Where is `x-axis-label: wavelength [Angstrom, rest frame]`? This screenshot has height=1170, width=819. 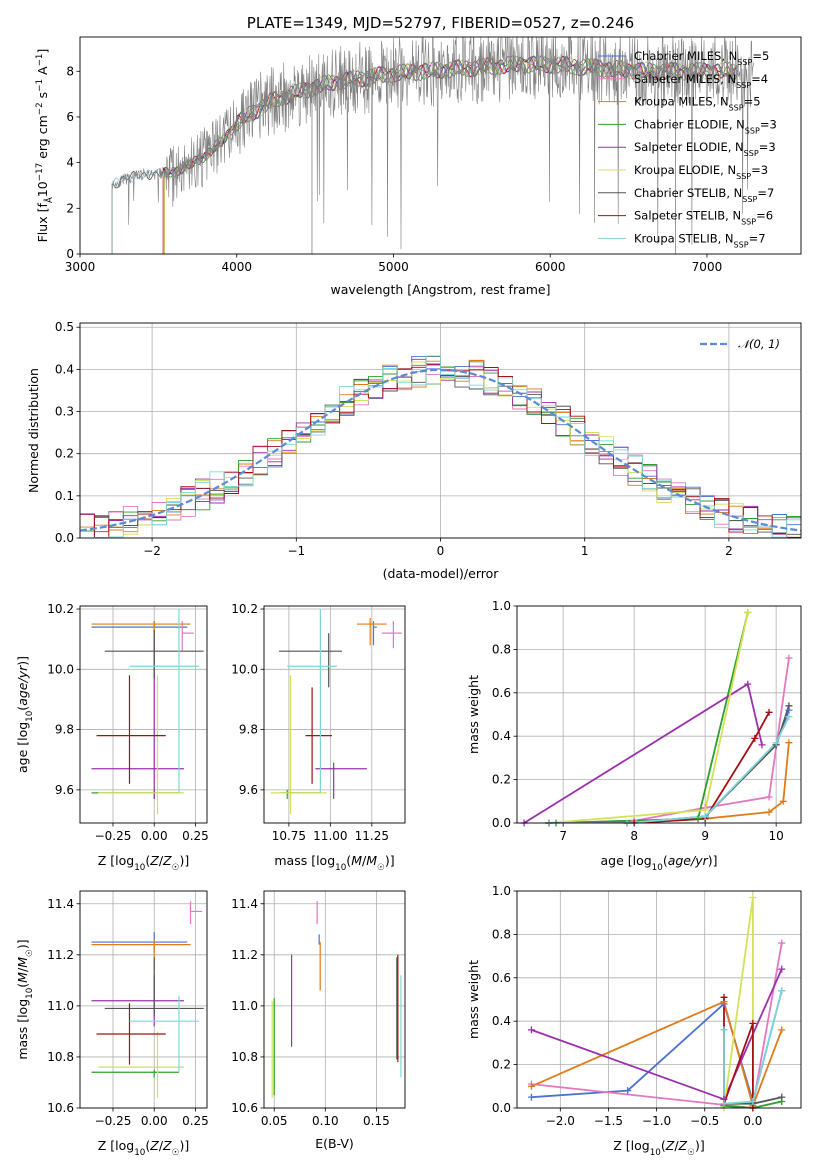 x-axis-label: wavelength [Angstrom, rest frame] is located at coordinates (440, 289).